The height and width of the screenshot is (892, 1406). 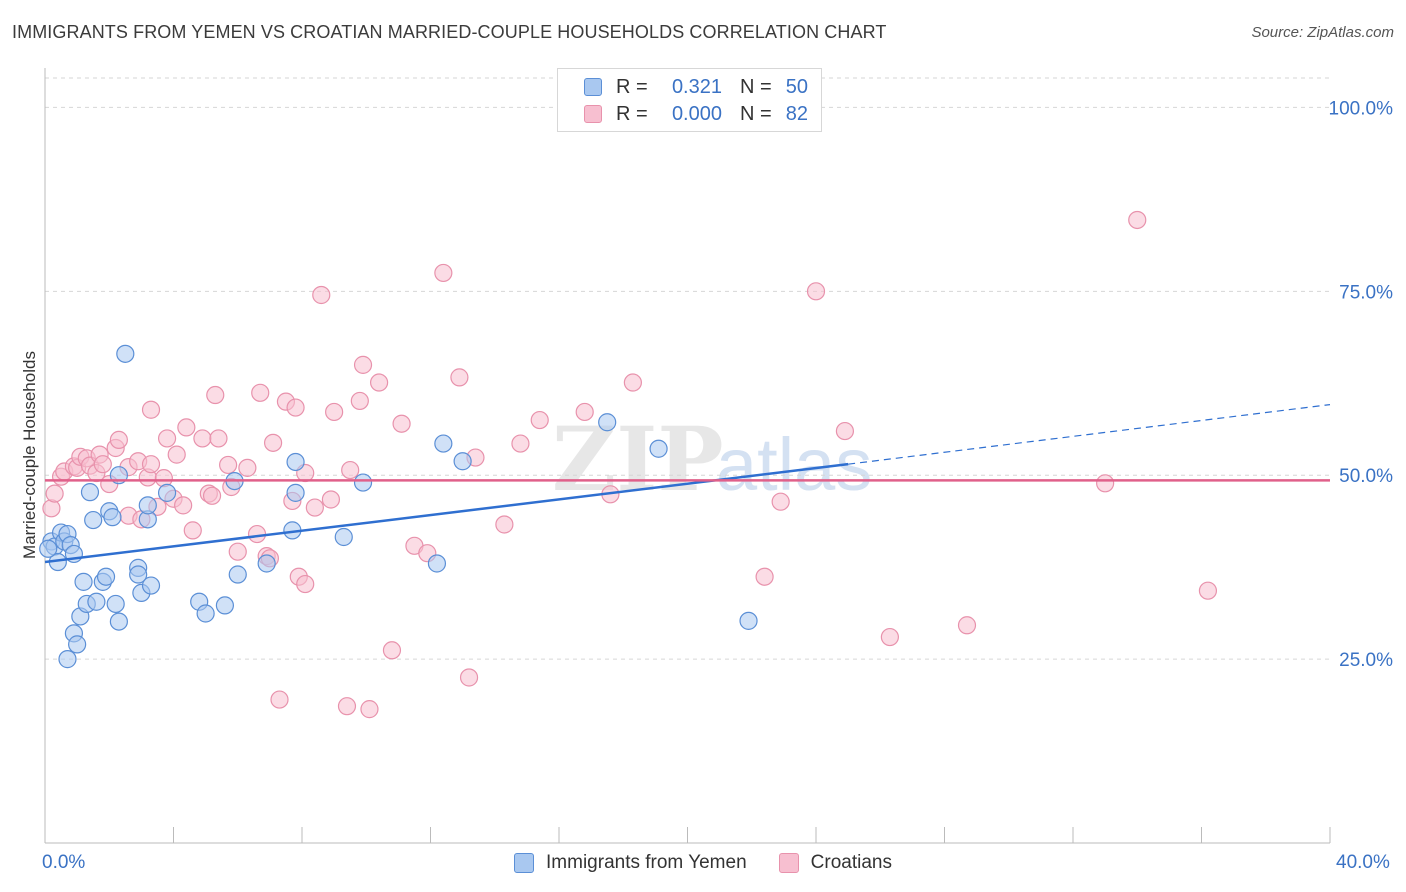 What do you see at coordinates (796, 86) in the screenshot?
I see `n-value: 50` at bounding box center [796, 86].